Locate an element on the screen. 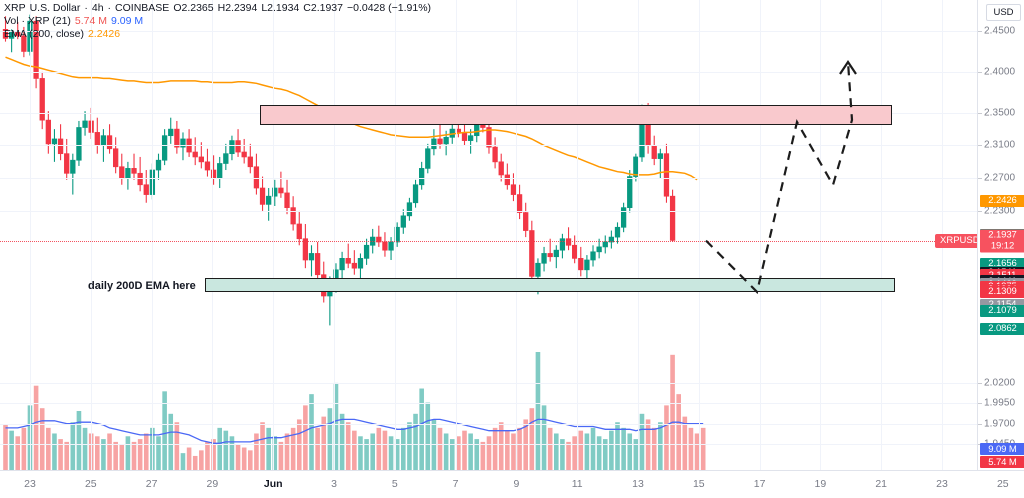 The width and height of the screenshot is (1024, 498). resistance-zone is located at coordinates (576, 115).